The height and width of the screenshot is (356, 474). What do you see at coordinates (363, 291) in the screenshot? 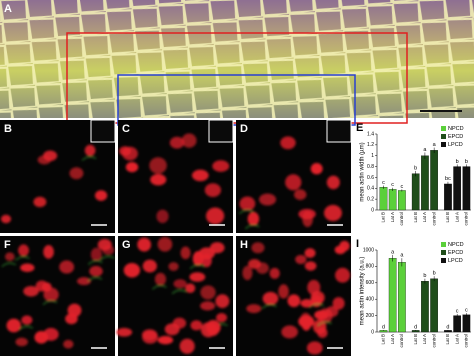
I see `y-axis-label: mean actin intensity (a.u.)` at bounding box center [363, 291].